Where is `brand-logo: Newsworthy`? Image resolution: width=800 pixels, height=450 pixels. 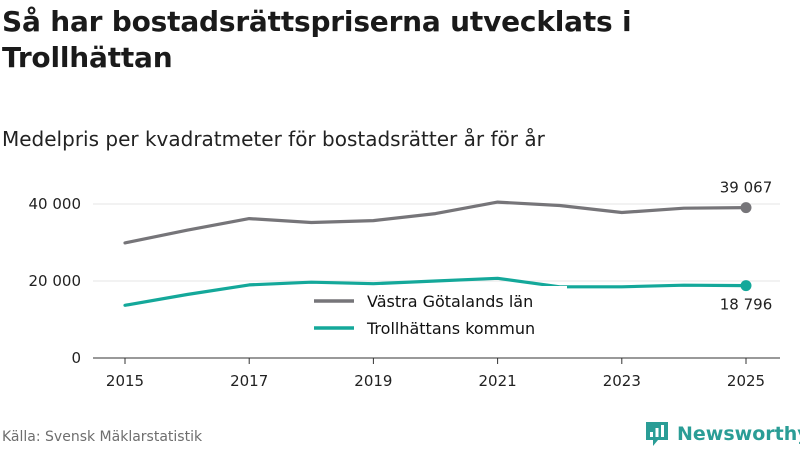
brand-logo: Newsworthy is located at coordinates (722, 434).